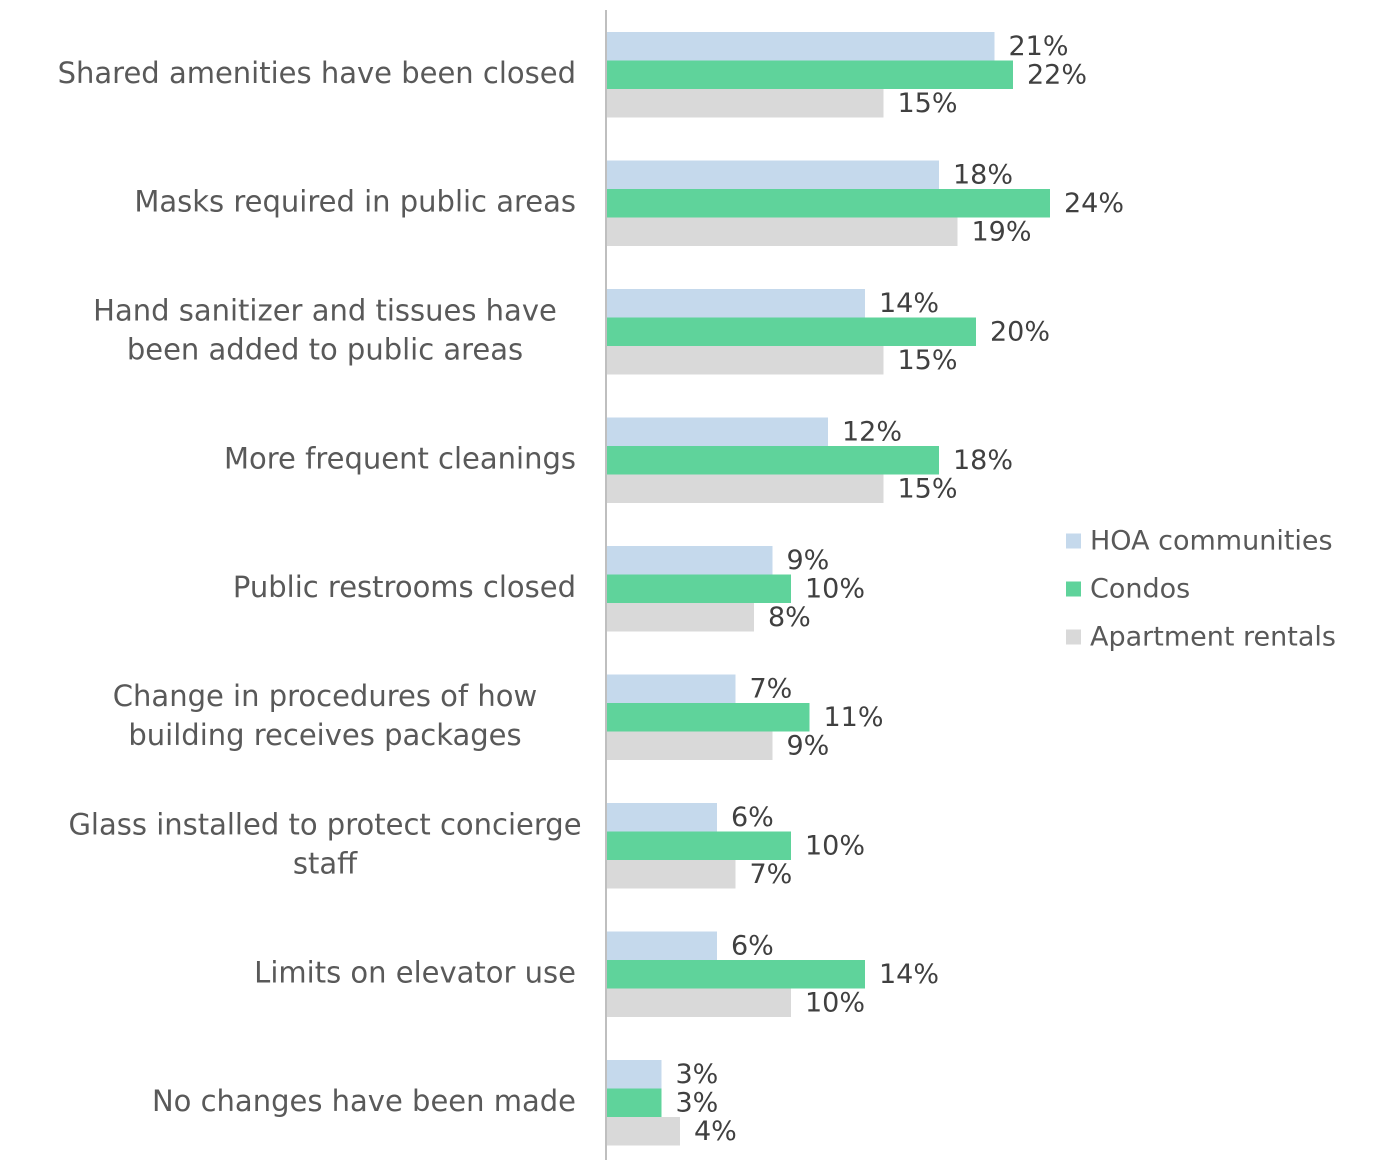 Image resolution: width=1379 pixels, height=1160 pixels. I want to click on category-label-line: Public restrooms closed, so click(404, 587).